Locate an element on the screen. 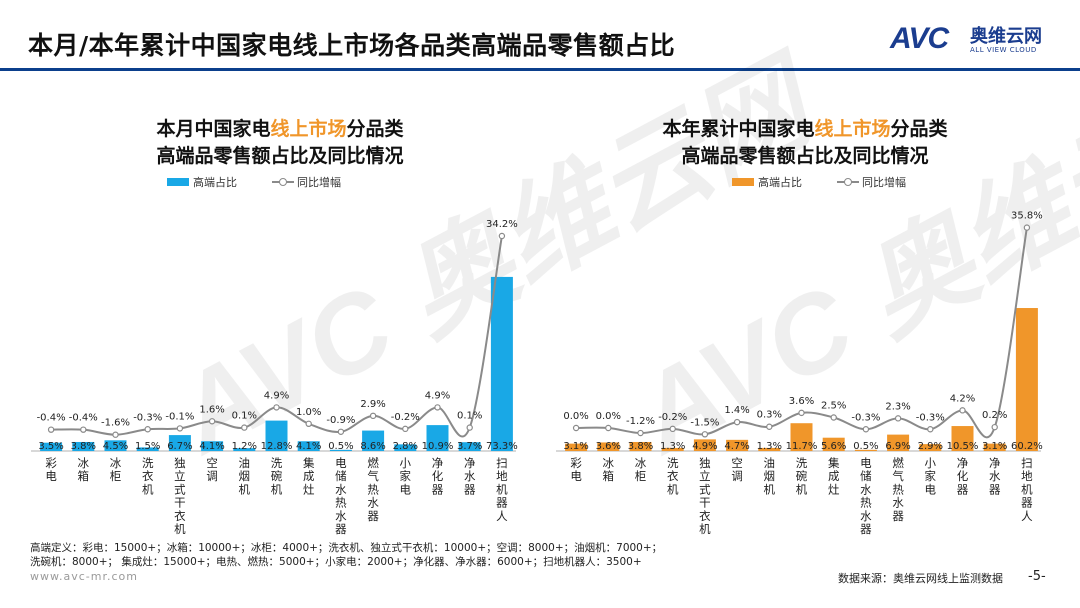 This screenshot has width=1080, height=608. website-url: www.avc-mr.com is located at coordinates (84, 576).